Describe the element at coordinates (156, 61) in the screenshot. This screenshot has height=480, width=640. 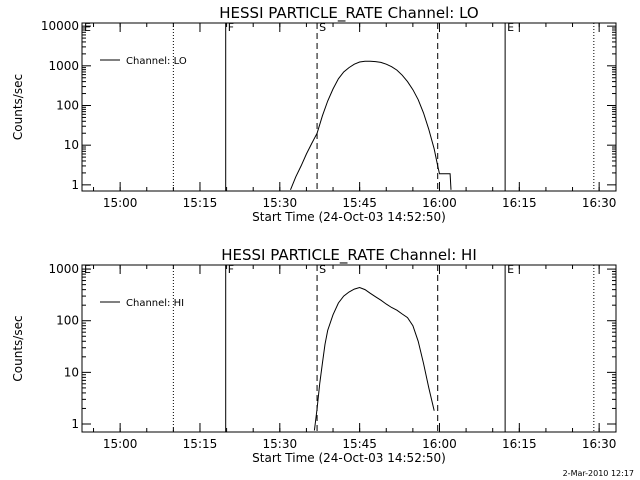
I see `legend-label: Channel: LO` at that location.